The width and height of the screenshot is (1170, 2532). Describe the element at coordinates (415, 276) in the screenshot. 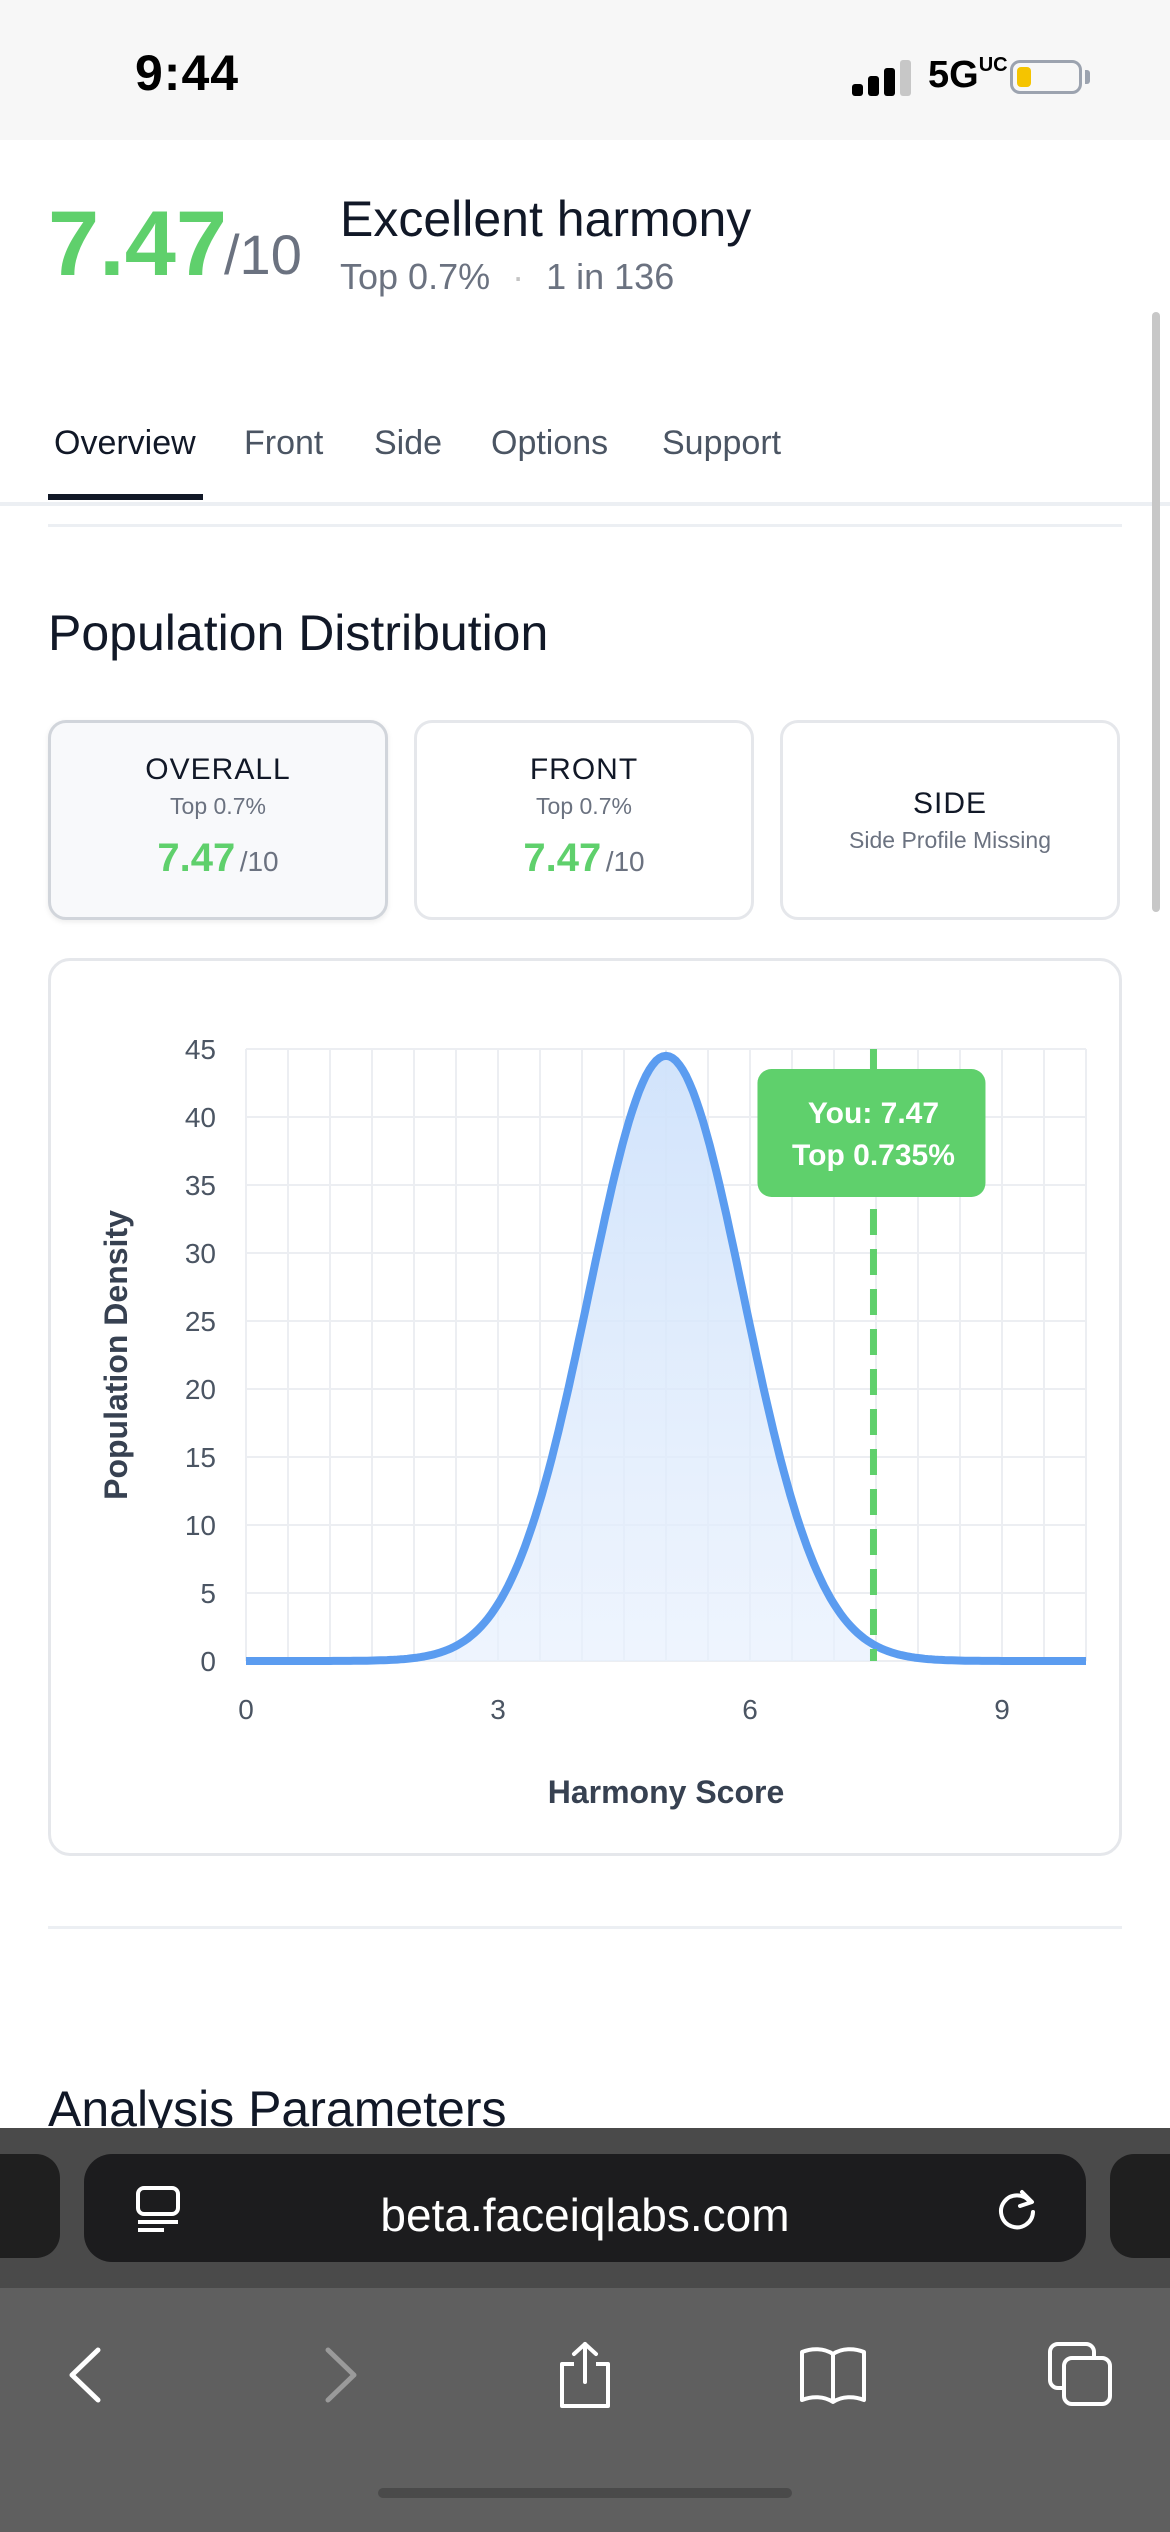

I see `percentile-text: Top 0.7%` at that location.